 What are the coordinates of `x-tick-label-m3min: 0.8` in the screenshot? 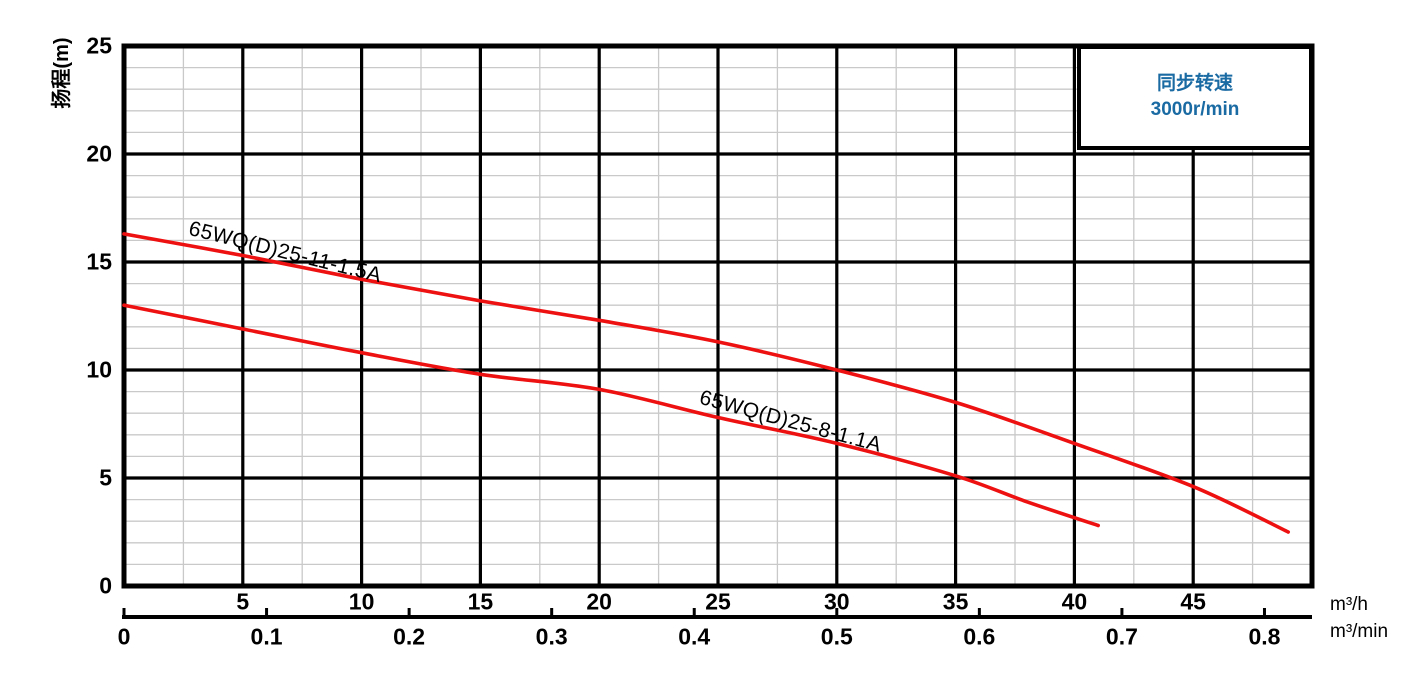 It's located at (1264, 636).